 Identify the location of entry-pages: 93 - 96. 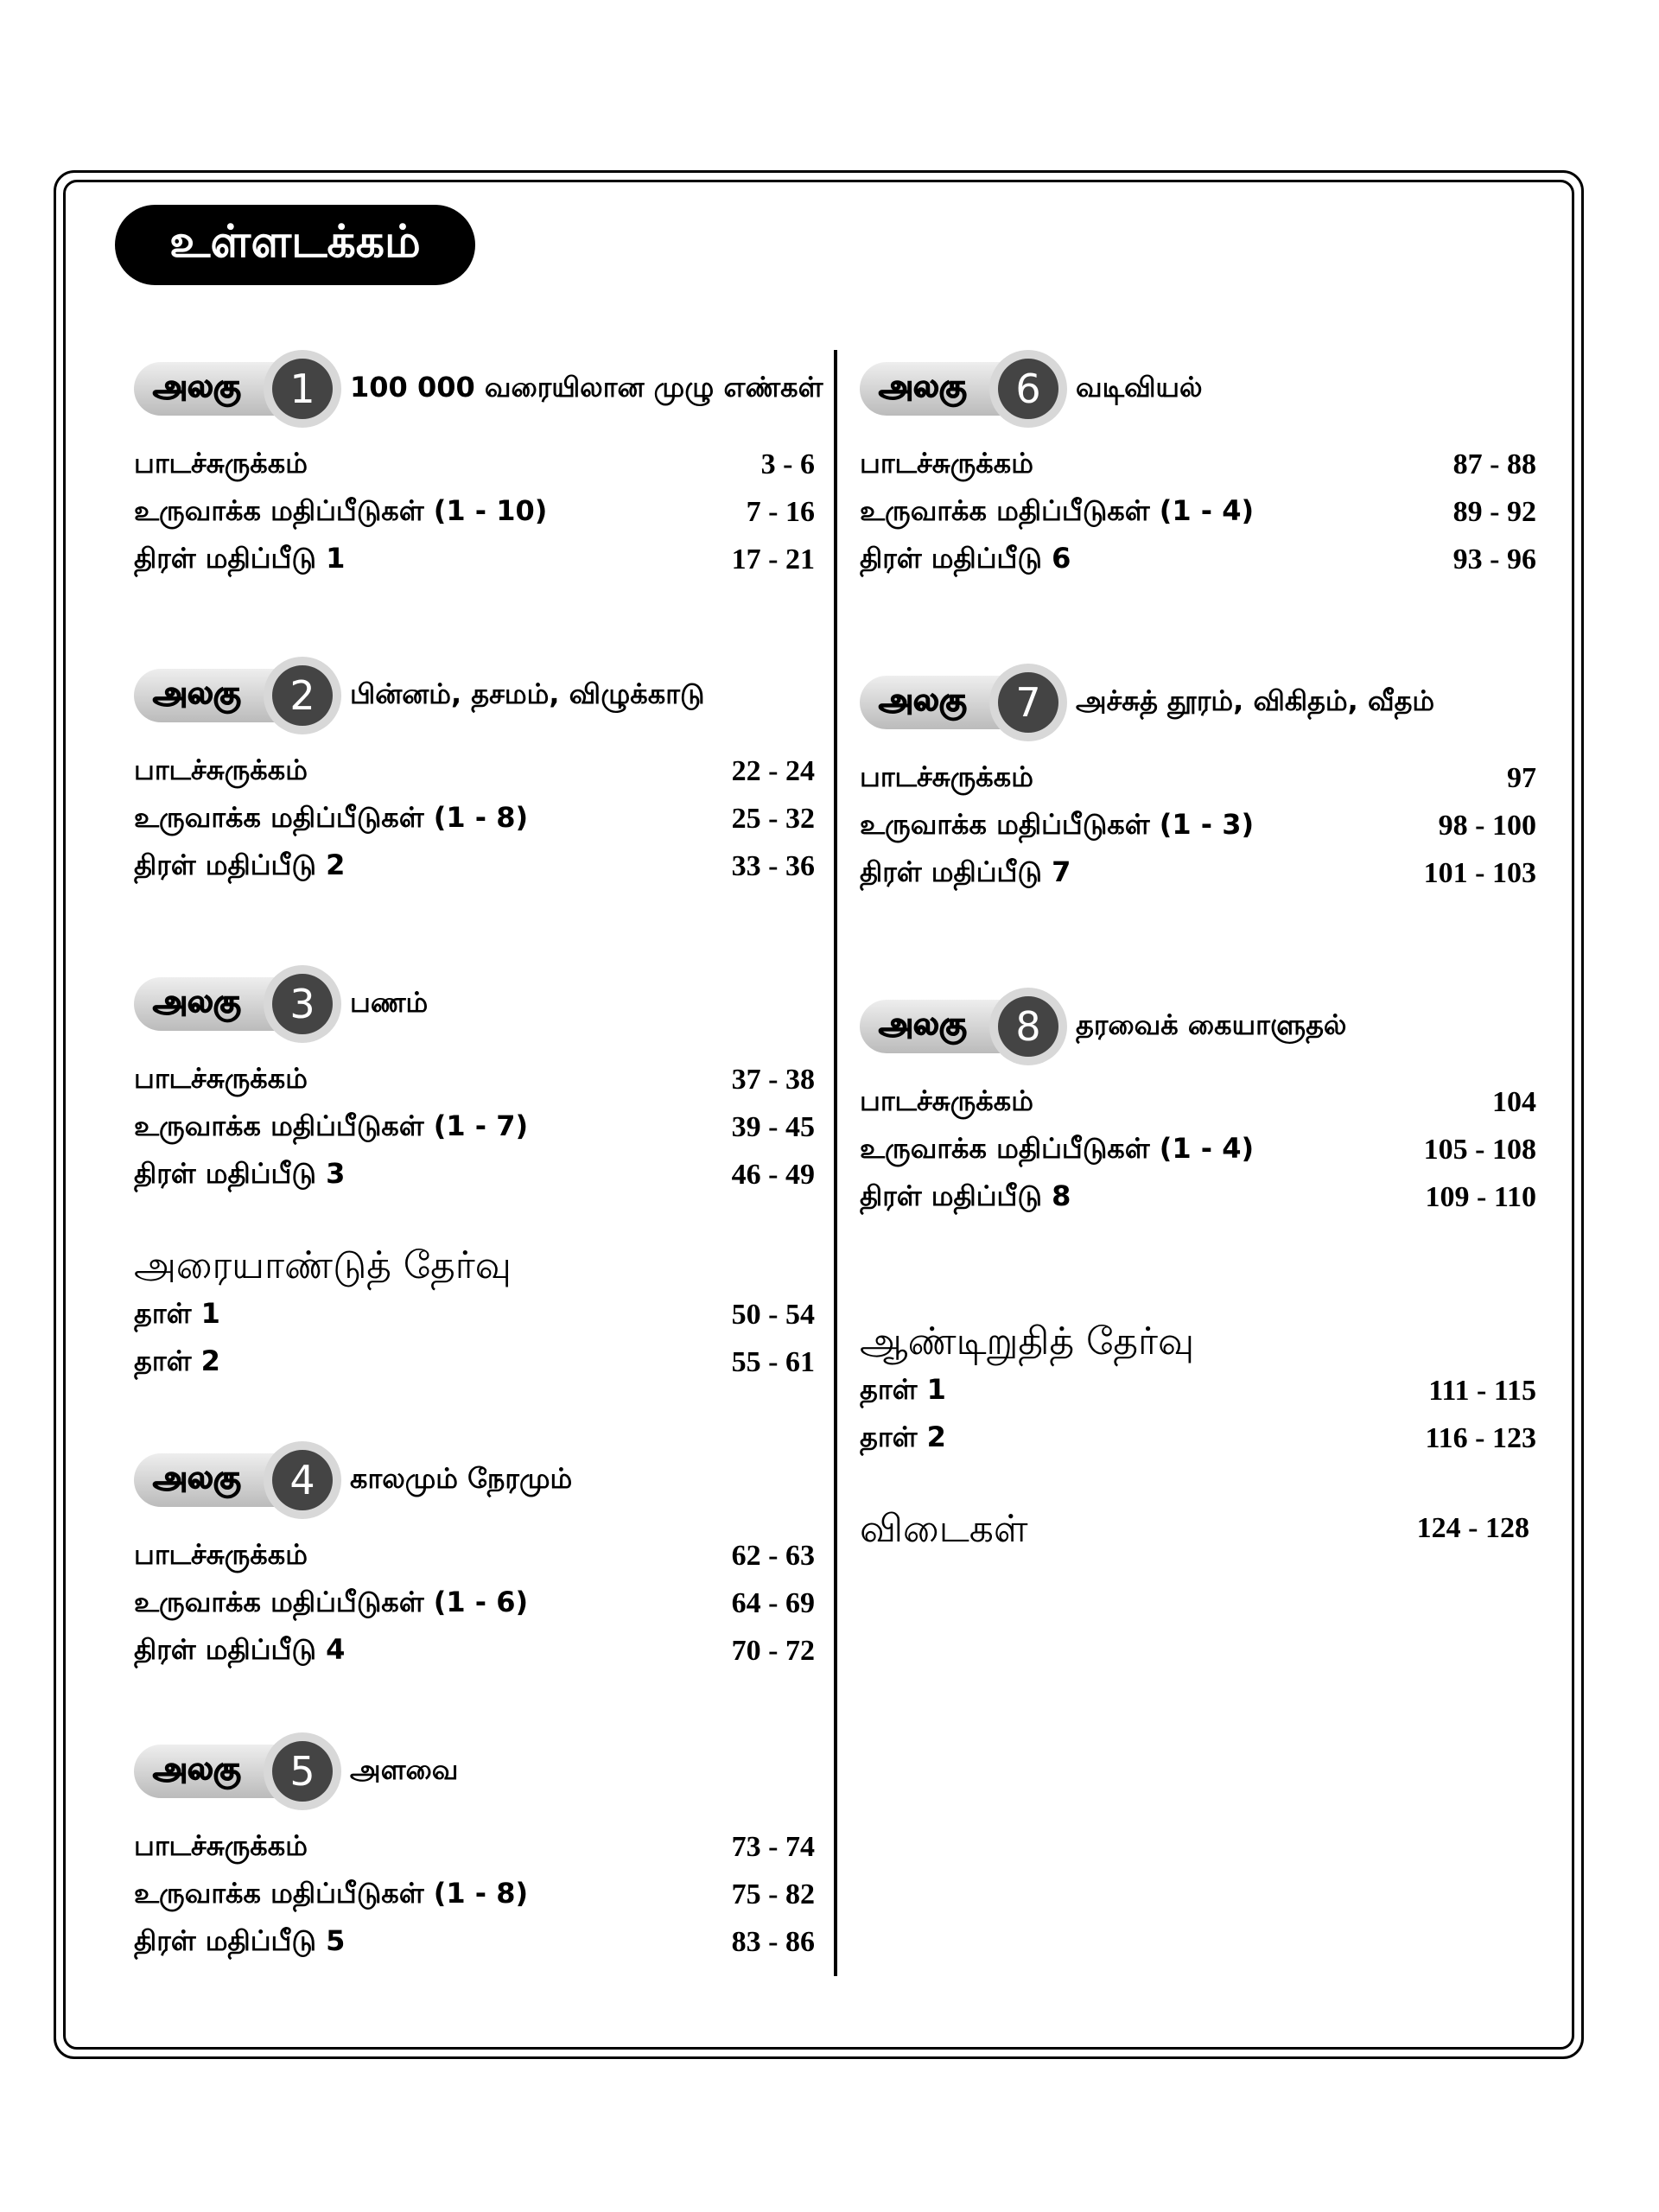
(1494, 559).